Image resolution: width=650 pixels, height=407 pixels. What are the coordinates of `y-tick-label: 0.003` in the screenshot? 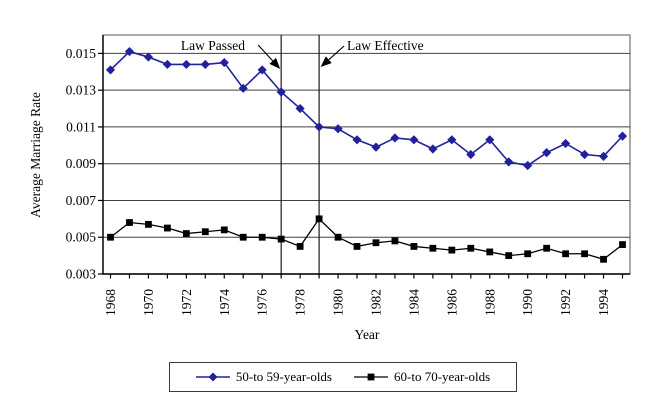 It's located at (81, 274).